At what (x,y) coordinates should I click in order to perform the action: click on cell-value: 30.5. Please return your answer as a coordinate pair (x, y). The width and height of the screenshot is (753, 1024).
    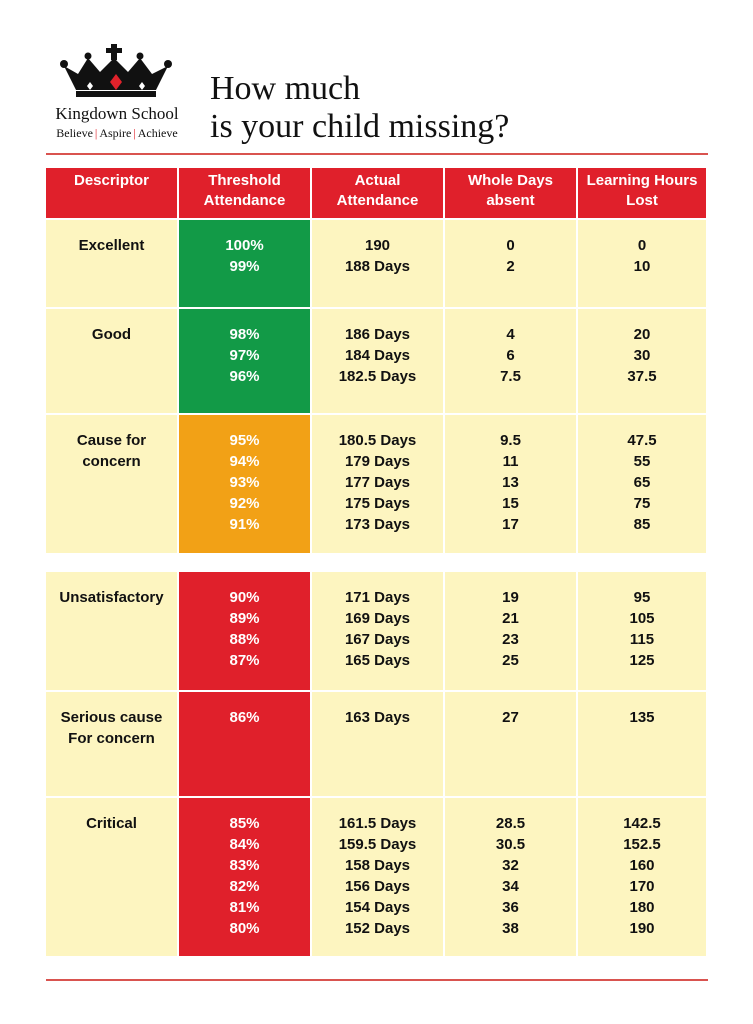
    Looking at the image, I should click on (510, 844).